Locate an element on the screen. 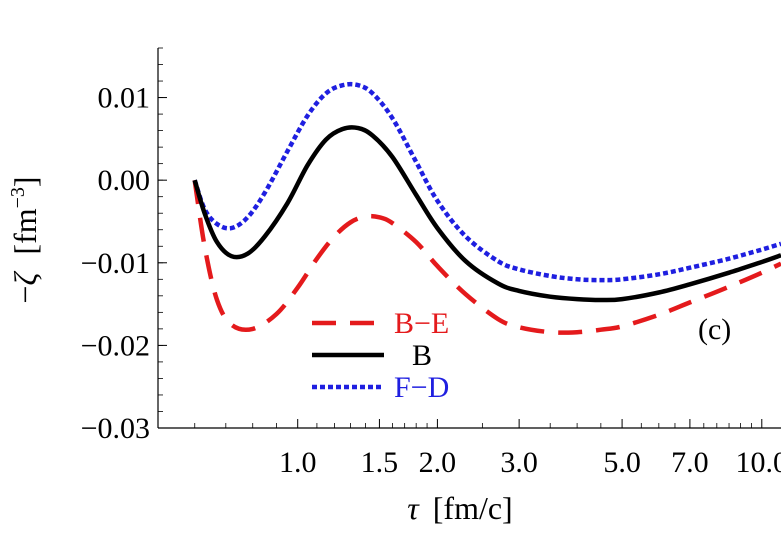 The height and width of the screenshot is (533, 781). y-tick-label: −0.03 is located at coordinates (115, 428).